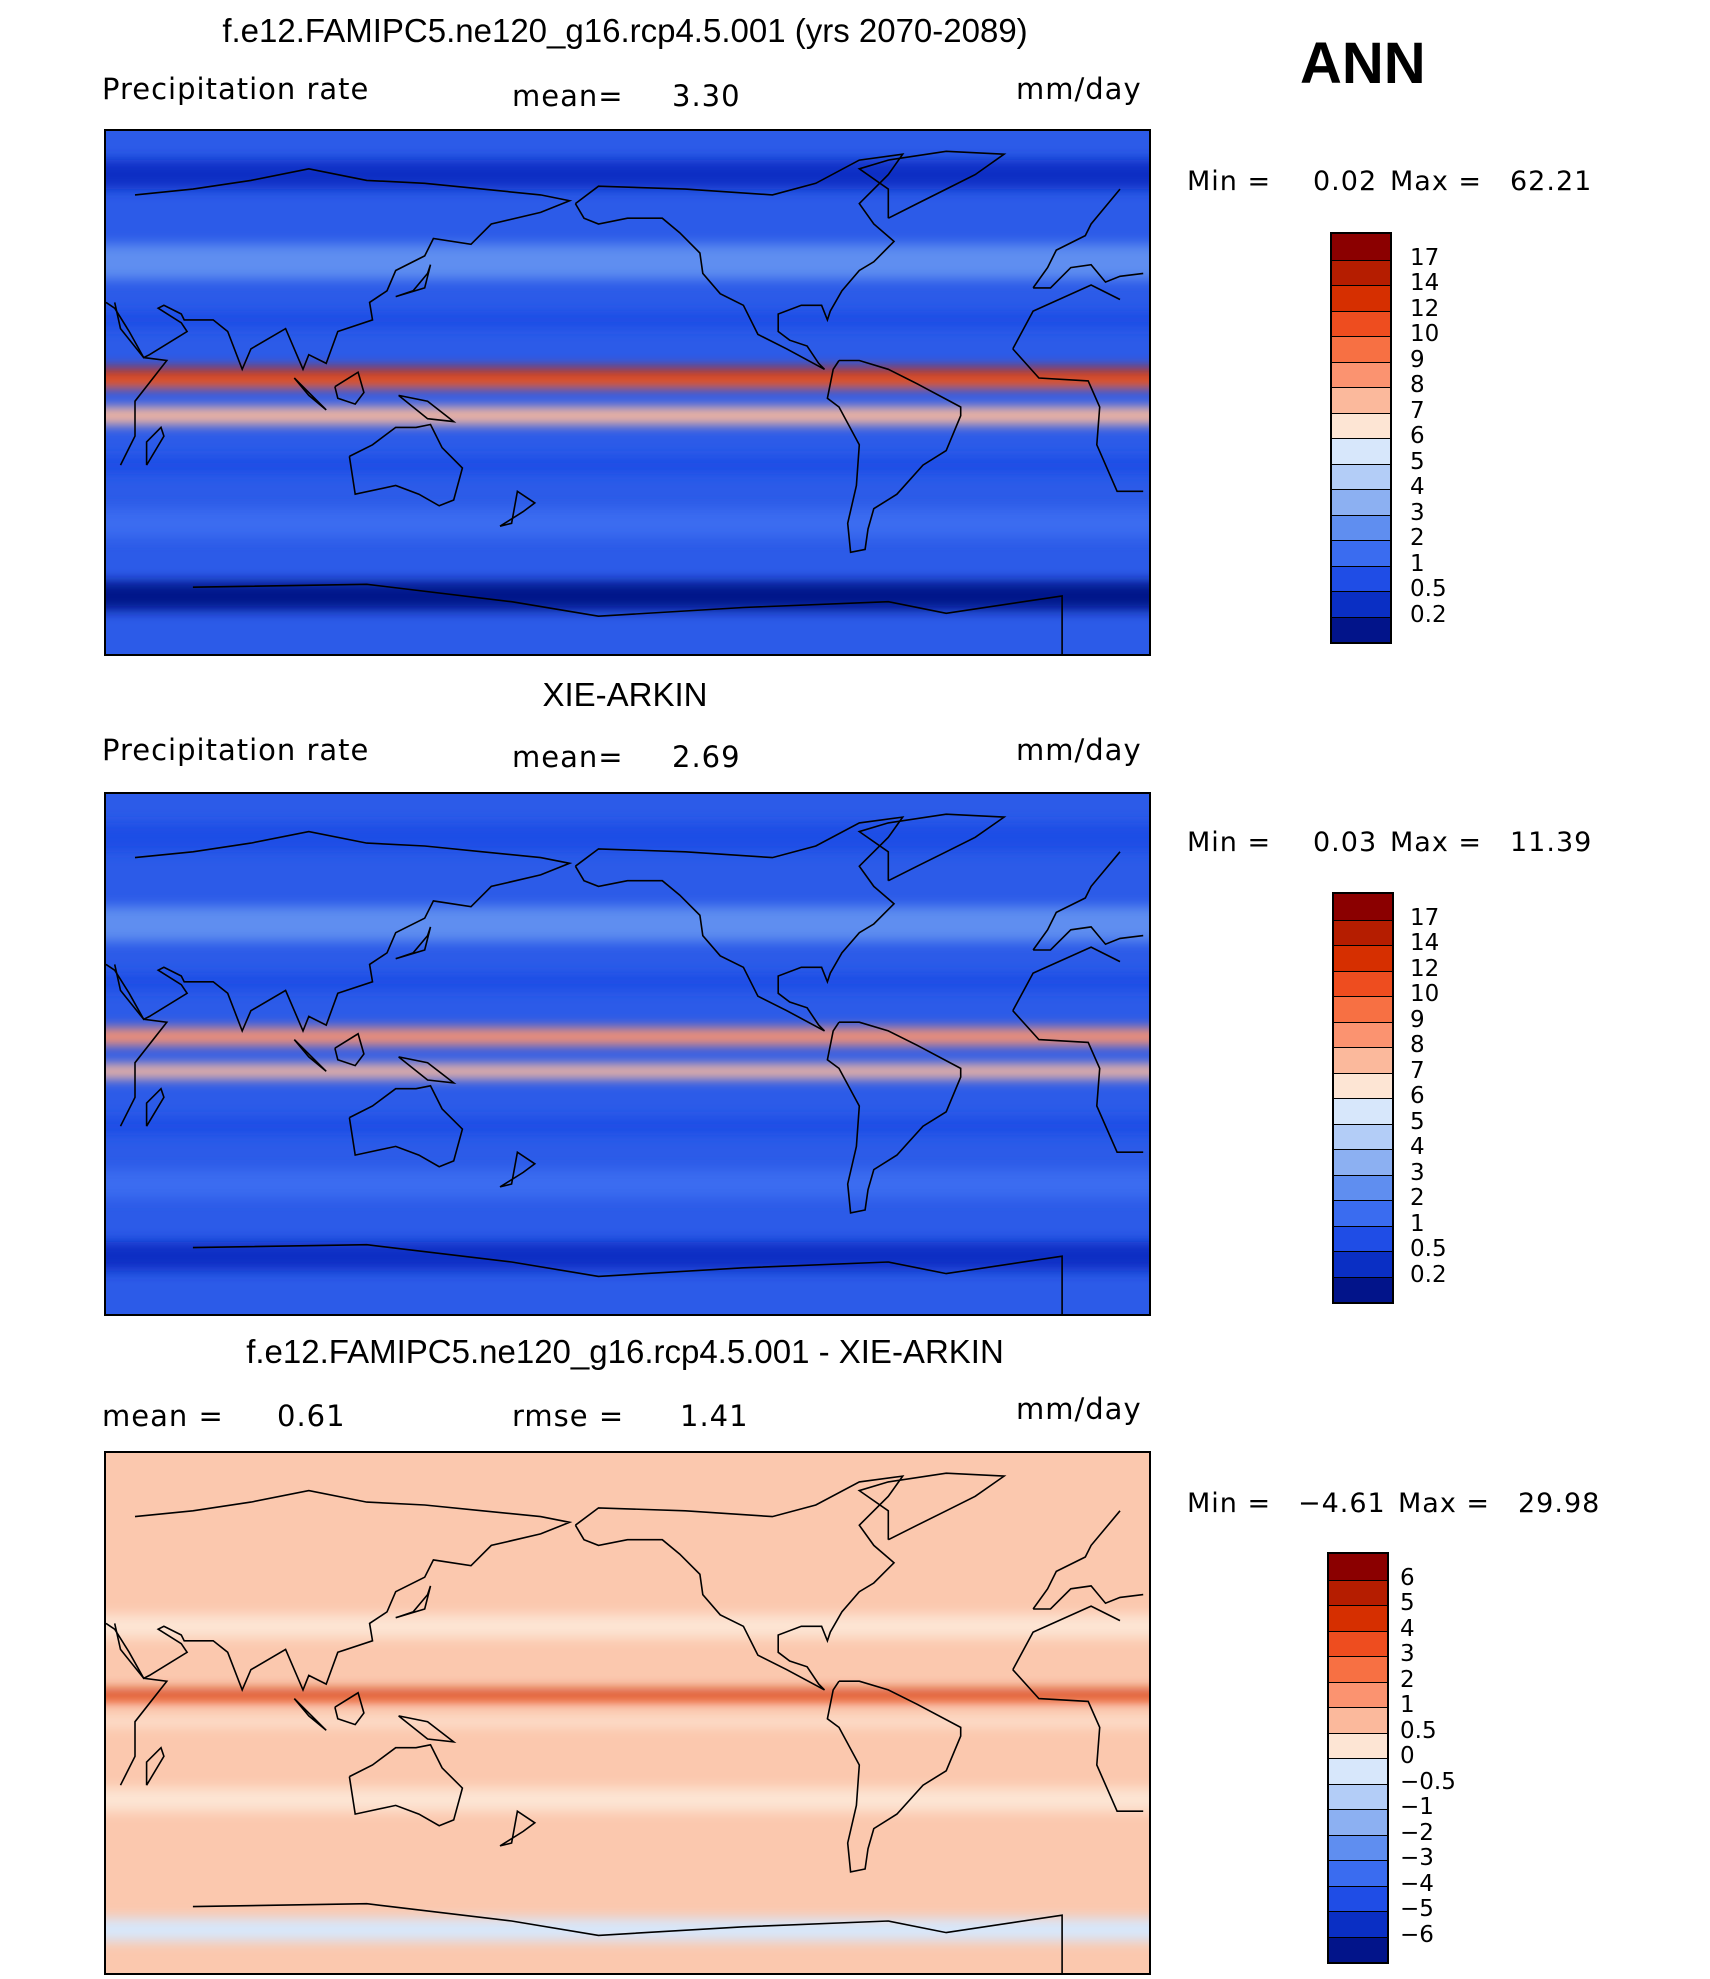 The image size is (1710, 1979). What do you see at coordinates (1417, 1807) in the screenshot?
I see `colorbar-tick-label: −1` at bounding box center [1417, 1807].